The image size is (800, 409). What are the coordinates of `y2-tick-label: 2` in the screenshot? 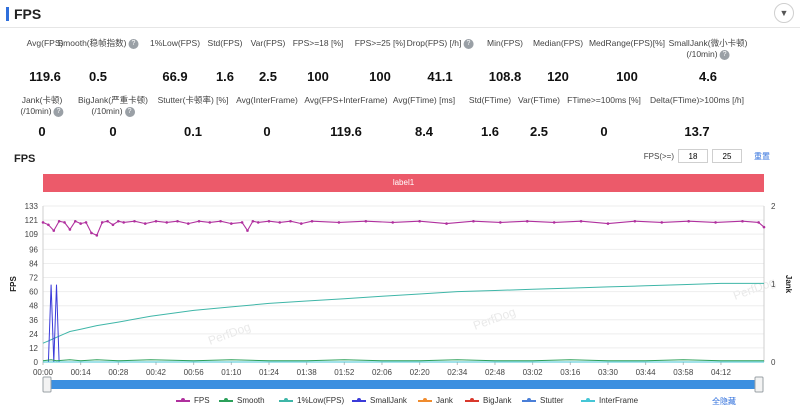 It's located at (773, 206).